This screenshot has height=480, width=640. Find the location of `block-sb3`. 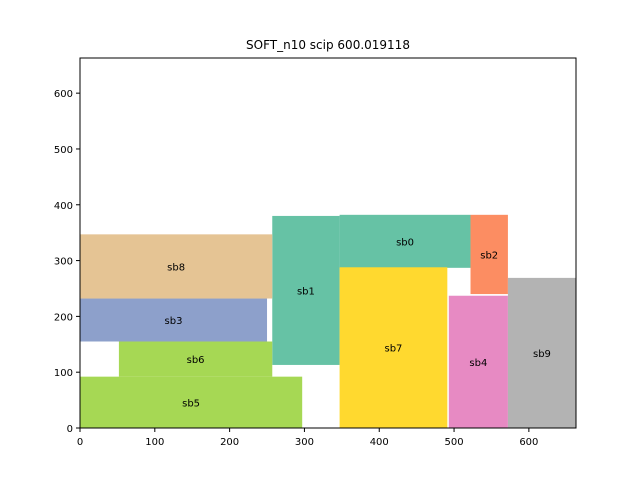

block-sb3 is located at coordinates (174, 320).